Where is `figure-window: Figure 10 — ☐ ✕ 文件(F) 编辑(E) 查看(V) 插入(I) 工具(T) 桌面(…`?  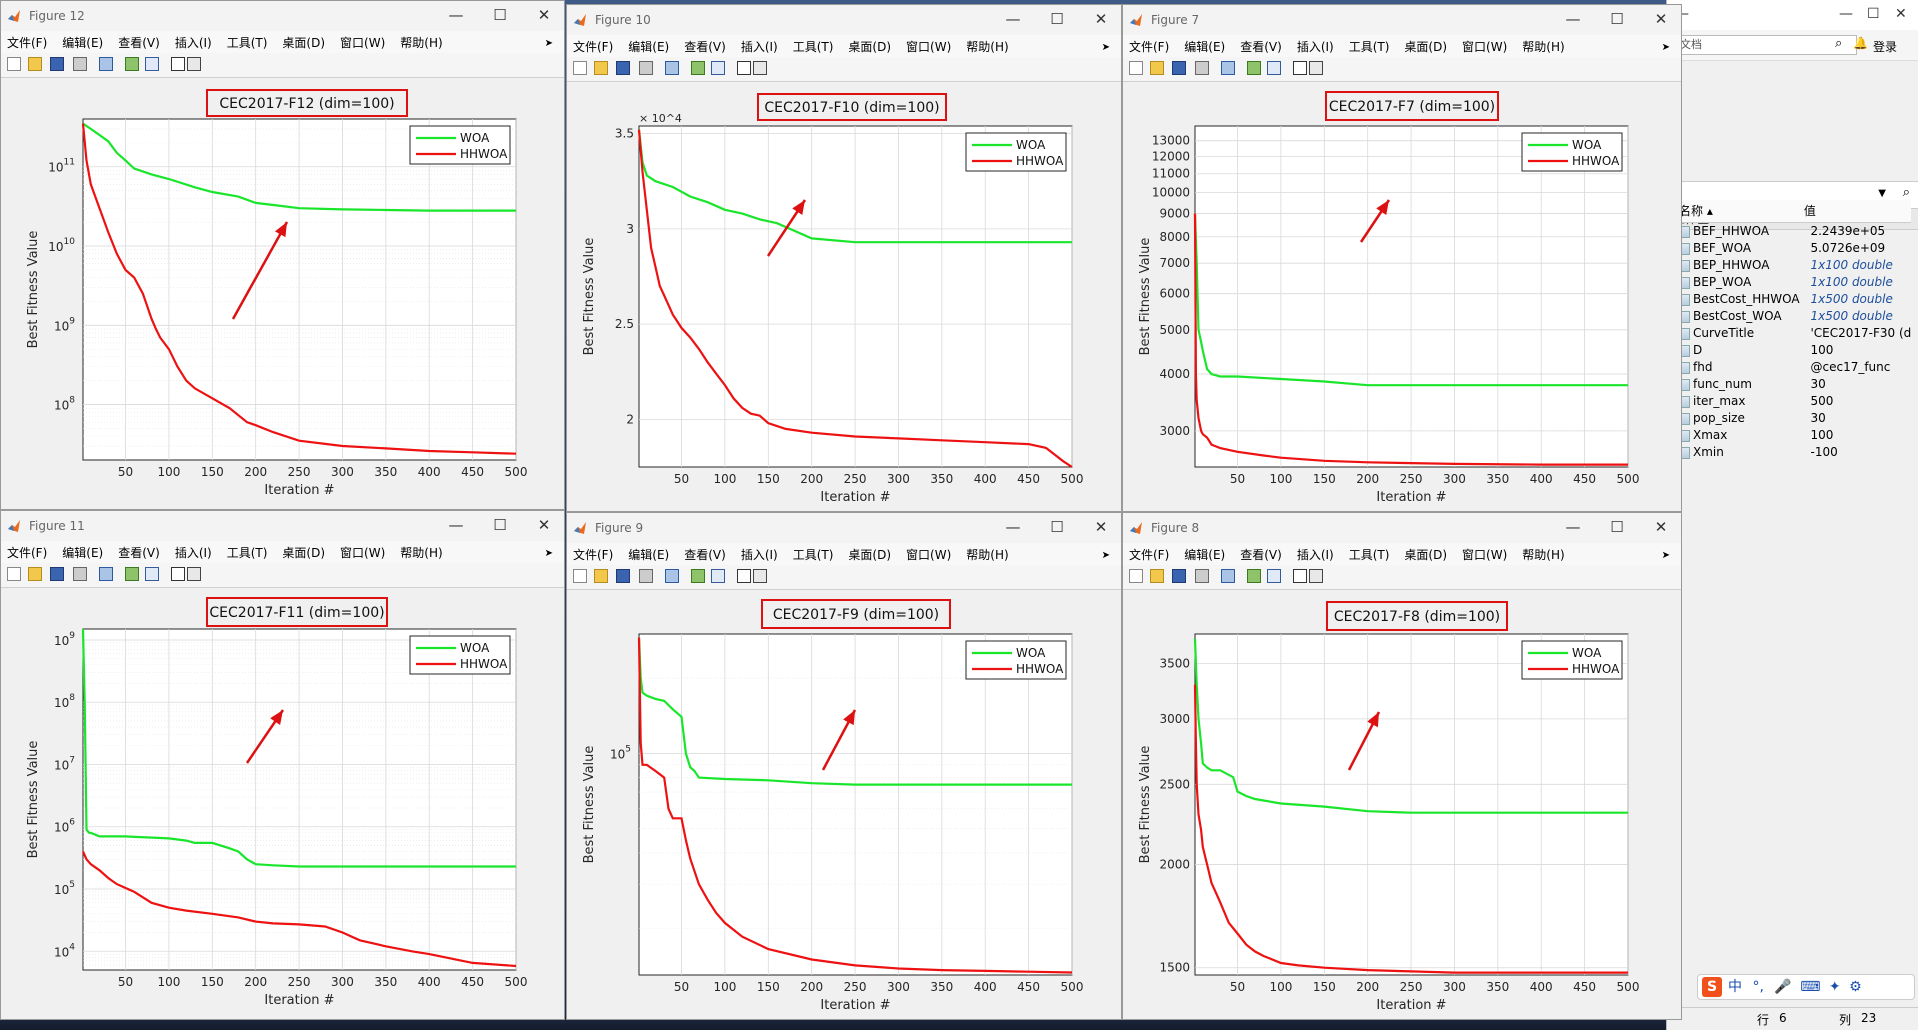
figure-window: Figure 10 — ☐ ✕ 文件(F) 编辑(E) 查看(V) 插入(I) 工具(T) 桌面(… is located at coordinates (844, 258).